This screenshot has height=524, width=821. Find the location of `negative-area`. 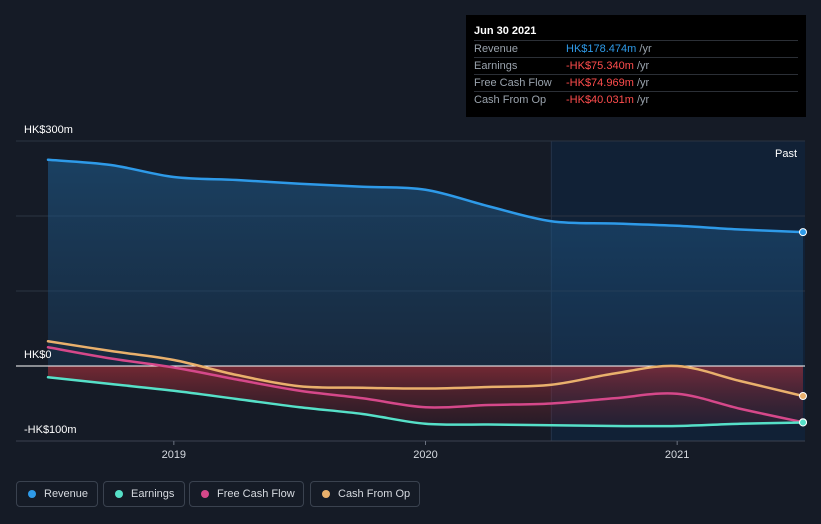

negative-area is located at coordinates (425, 396).